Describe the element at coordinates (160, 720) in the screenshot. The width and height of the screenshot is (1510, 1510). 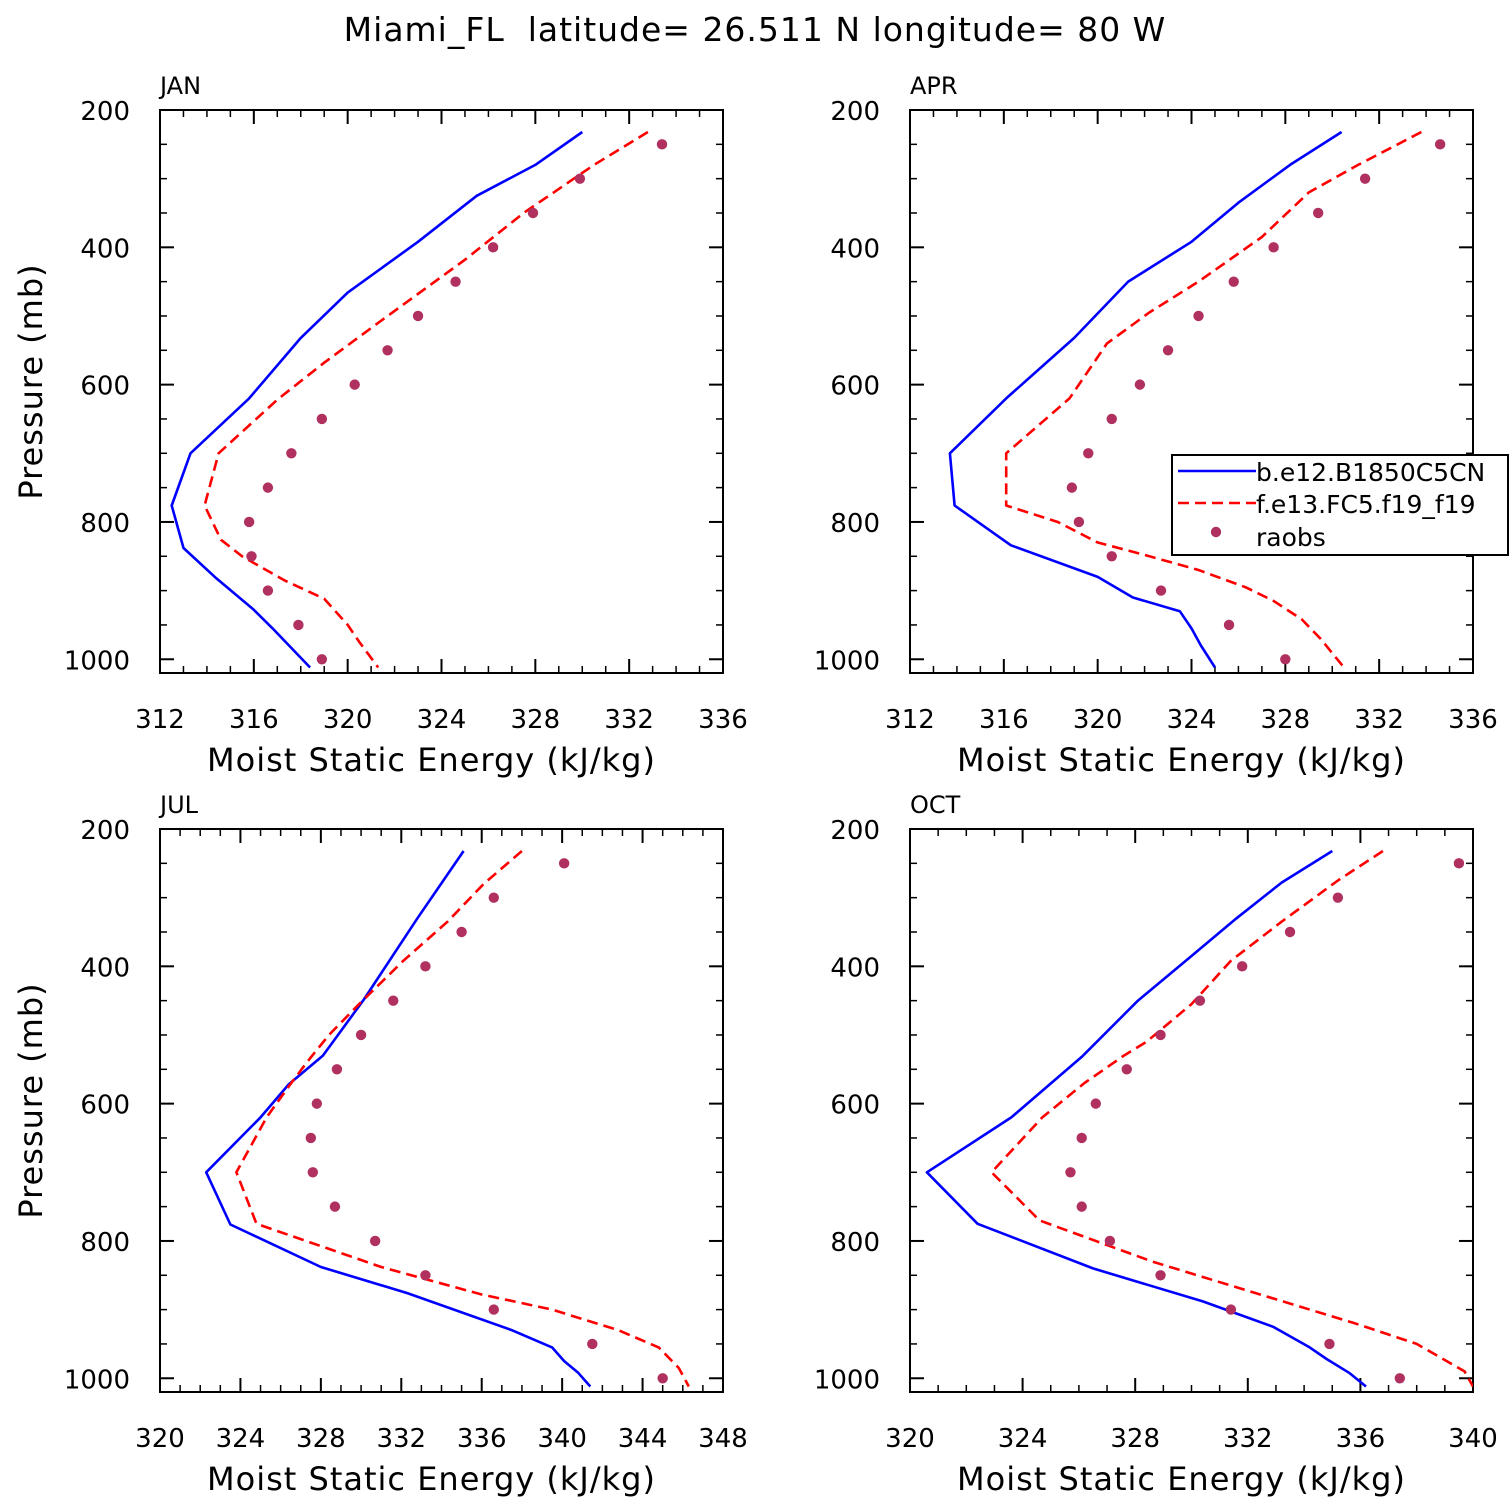
I see `x-tick-label: 312` at that location.